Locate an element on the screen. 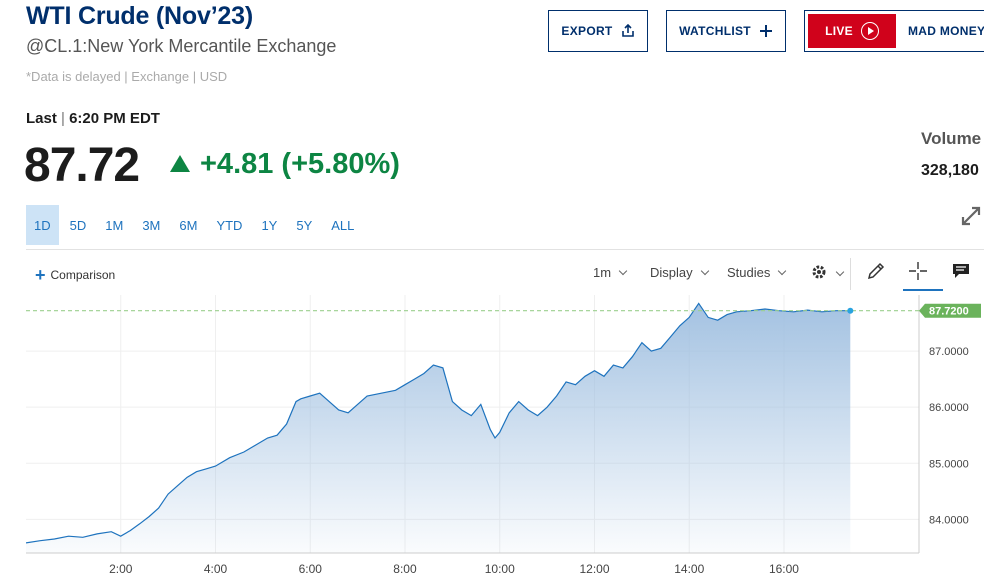 The image size is (984, 584). live-mad-money-button: LIVE MAD MONEY is located at coordinates (894, 31).